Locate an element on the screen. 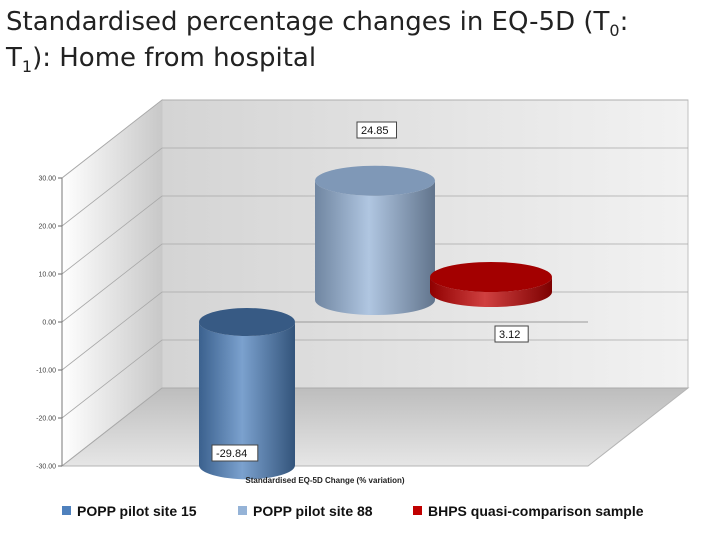 This screenshot has height=540, width=720. legend-label: POPP pilot site 88 is located at coordinates (313, 511).